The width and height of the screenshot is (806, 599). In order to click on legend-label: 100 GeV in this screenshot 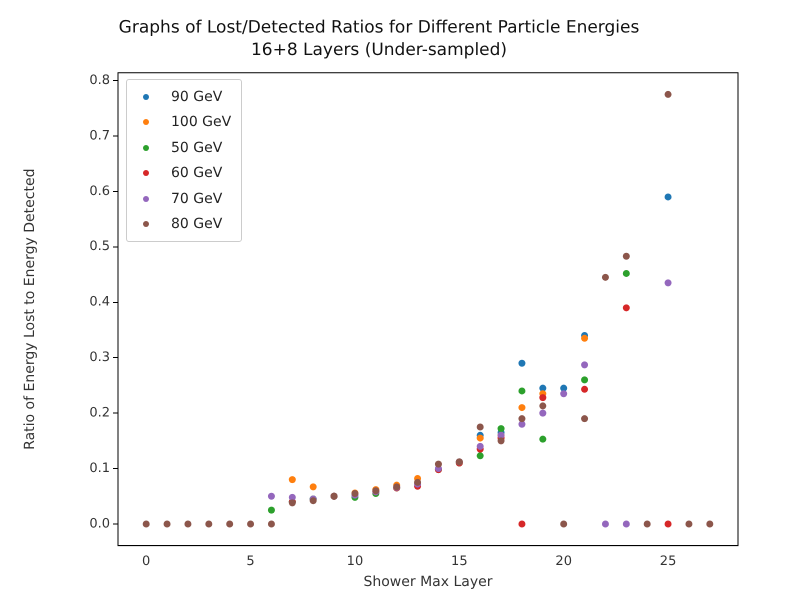, I will do `click(201, 122)`.